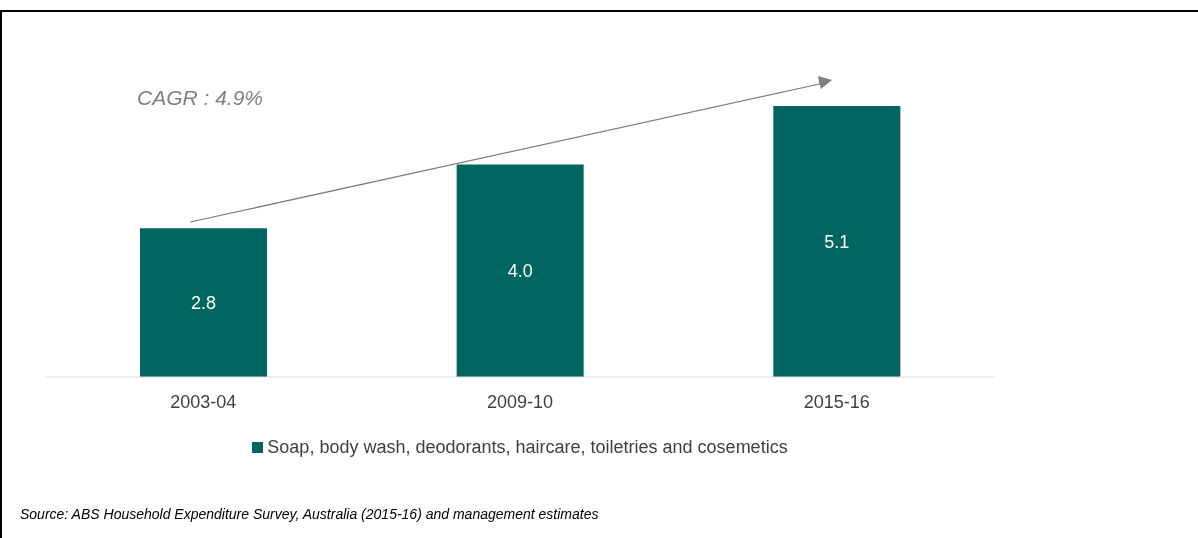  Describe the element at coordinates (836, 401) in the screenshot. I see `x-tick-label: 2015-16` at that location.